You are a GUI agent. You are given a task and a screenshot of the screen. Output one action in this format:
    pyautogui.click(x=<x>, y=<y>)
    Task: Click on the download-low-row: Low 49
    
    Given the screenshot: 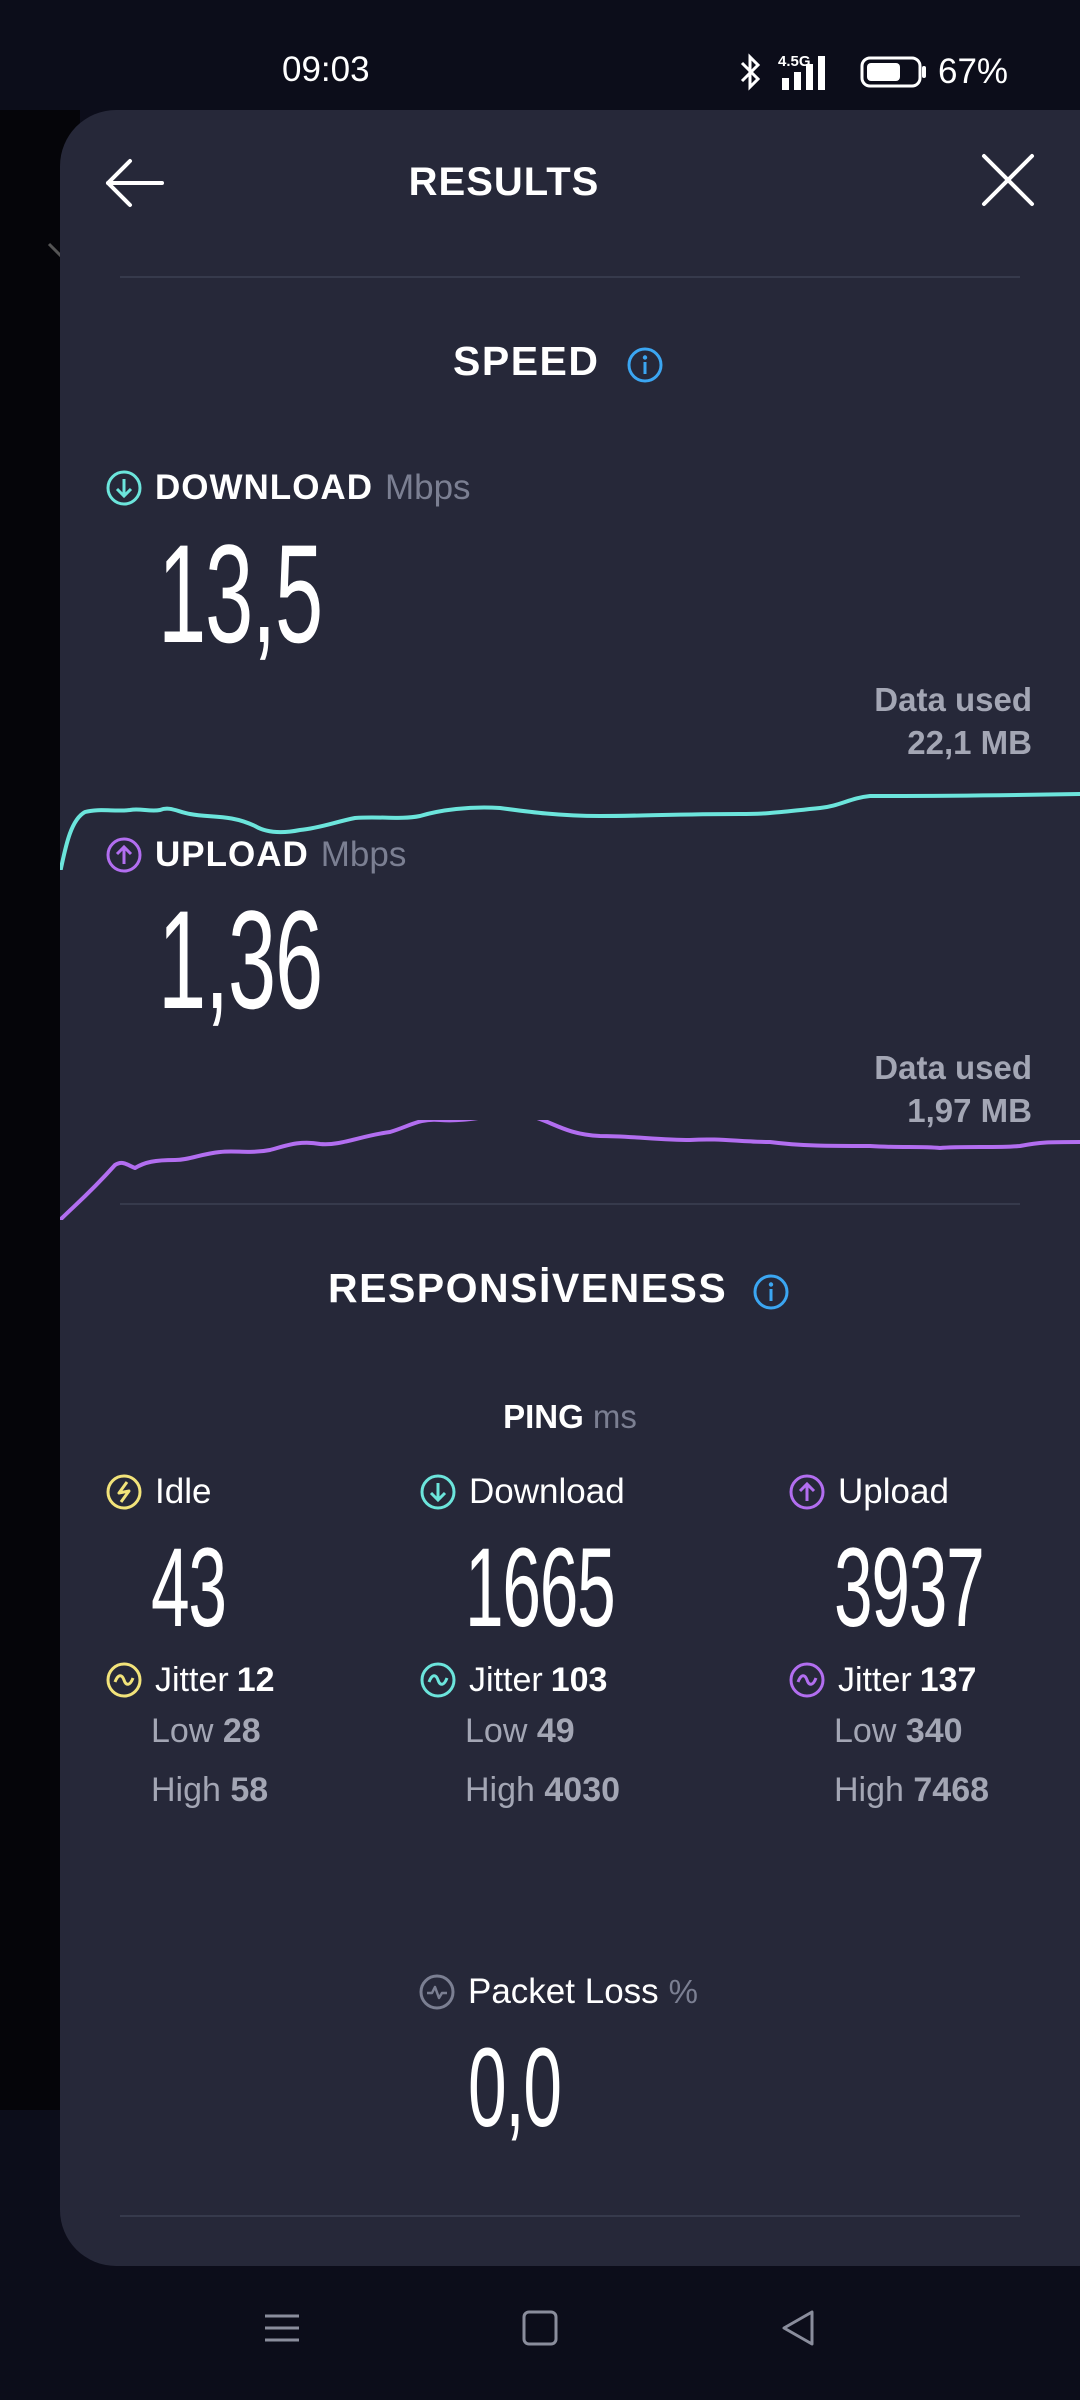 What is the action you would take?
    pyautogui.click(x=585, y=1731)
    